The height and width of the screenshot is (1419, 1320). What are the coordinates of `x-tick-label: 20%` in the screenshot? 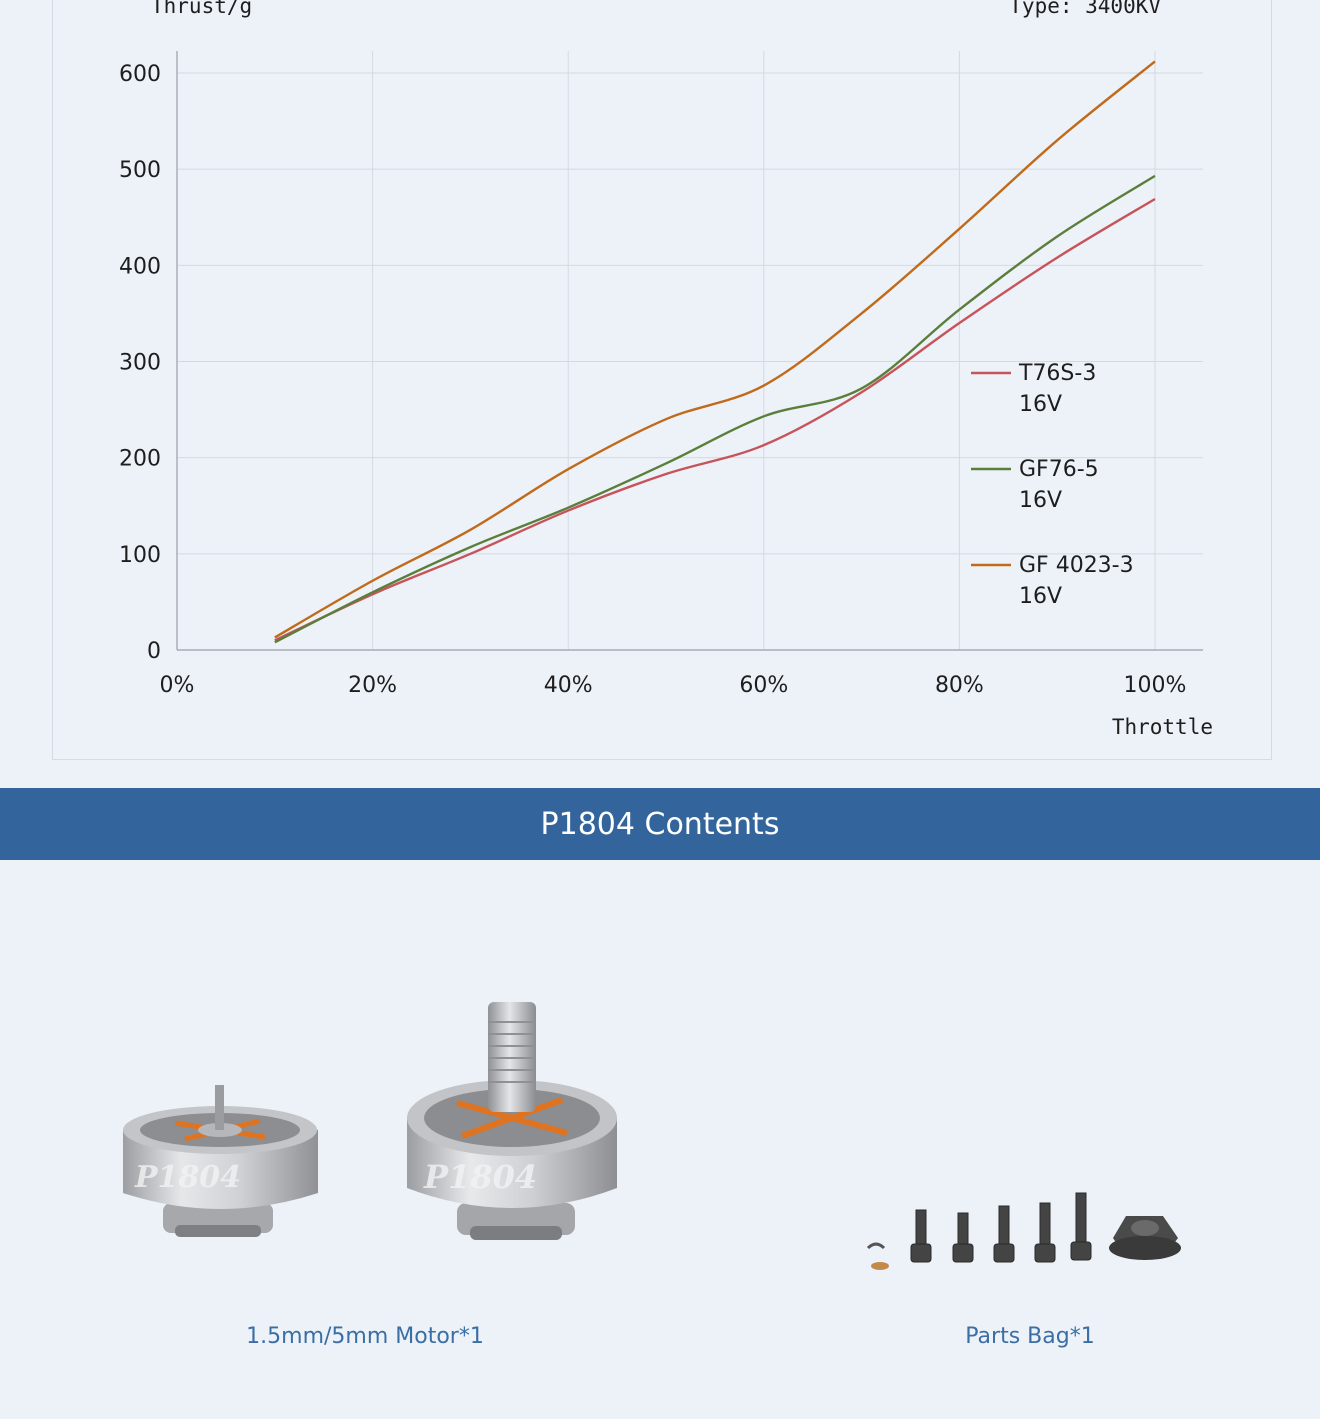 It's located at (372, 685).